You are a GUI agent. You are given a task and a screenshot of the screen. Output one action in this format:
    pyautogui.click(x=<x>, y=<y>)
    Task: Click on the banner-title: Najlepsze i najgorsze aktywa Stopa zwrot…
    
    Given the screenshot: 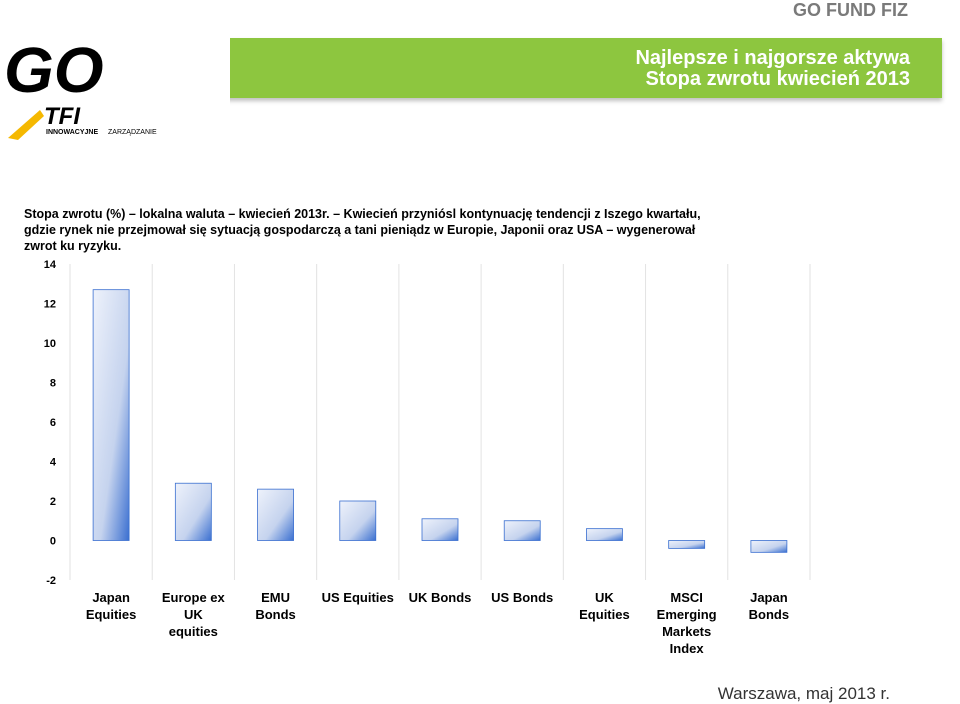 What is the action you would take?
    pyautogui.click(x=772, y=69)
    